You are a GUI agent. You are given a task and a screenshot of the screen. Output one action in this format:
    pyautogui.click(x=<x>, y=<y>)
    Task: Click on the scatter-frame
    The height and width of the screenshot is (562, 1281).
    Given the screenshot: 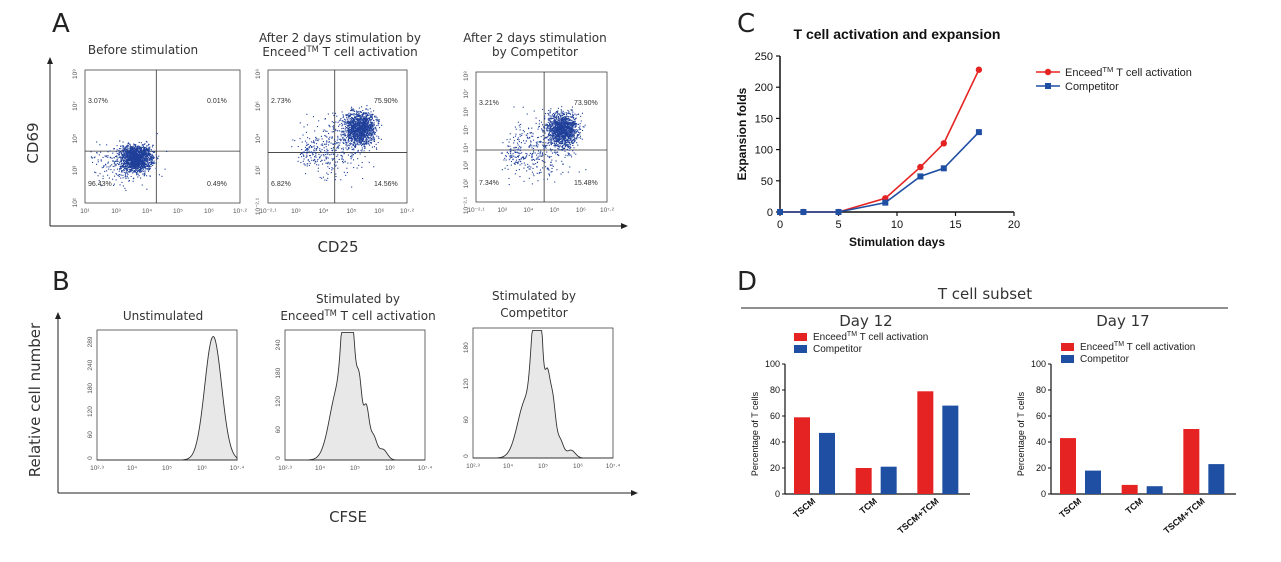 What is the action you would take?
    pyautogui.click(x=337, y=136)
    